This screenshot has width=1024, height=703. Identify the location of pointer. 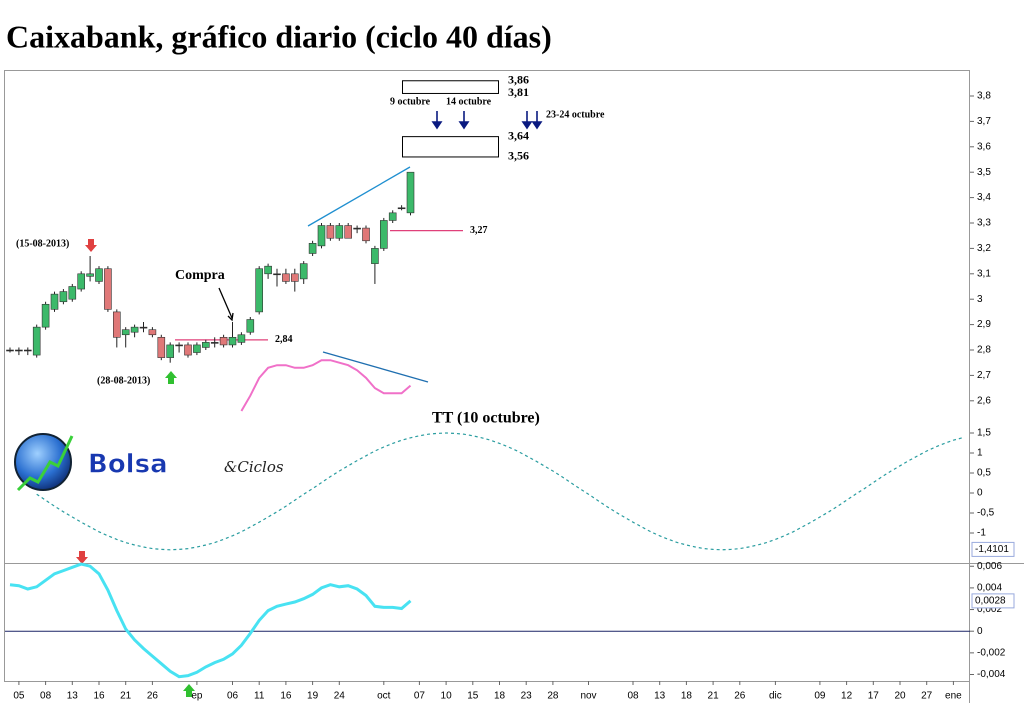
(225, 303).